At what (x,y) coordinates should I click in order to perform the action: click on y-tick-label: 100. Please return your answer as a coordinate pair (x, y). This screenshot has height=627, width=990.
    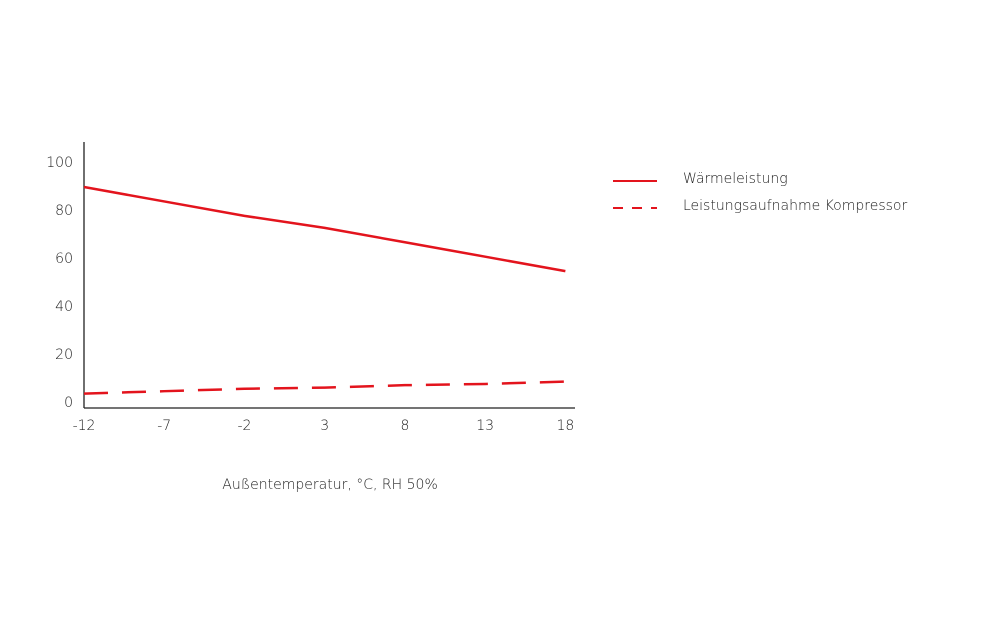
    Looking at the image, I should click on (59, 163).